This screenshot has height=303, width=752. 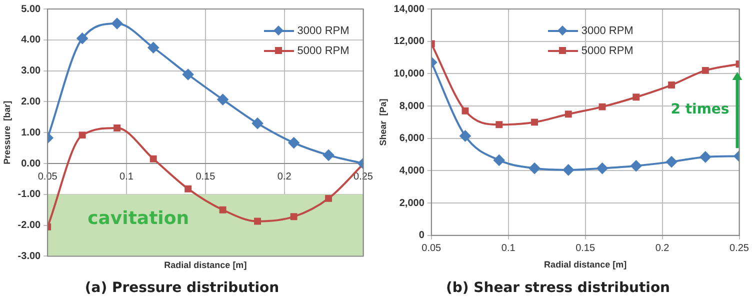 What do you see at coordinates (412, 170) in the screenshot?
I see `y-tick-label: 4,000` at bounding box center [412, 170].